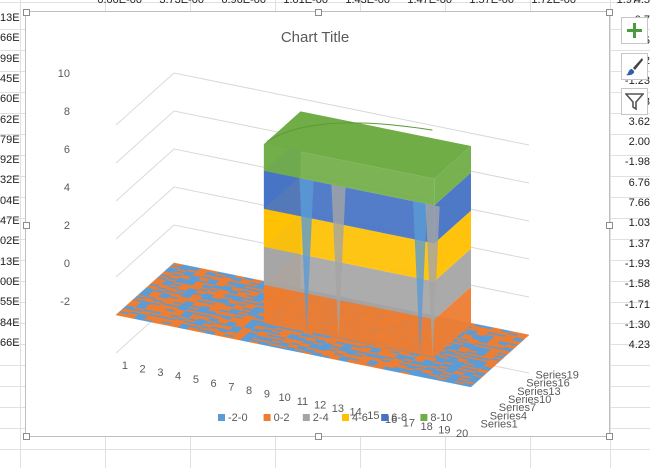 The image size is (650, 468). Describe the element at coordinates (639, 203) in the screenshot. I see `sheet-cell-right: 7.66` at that location.